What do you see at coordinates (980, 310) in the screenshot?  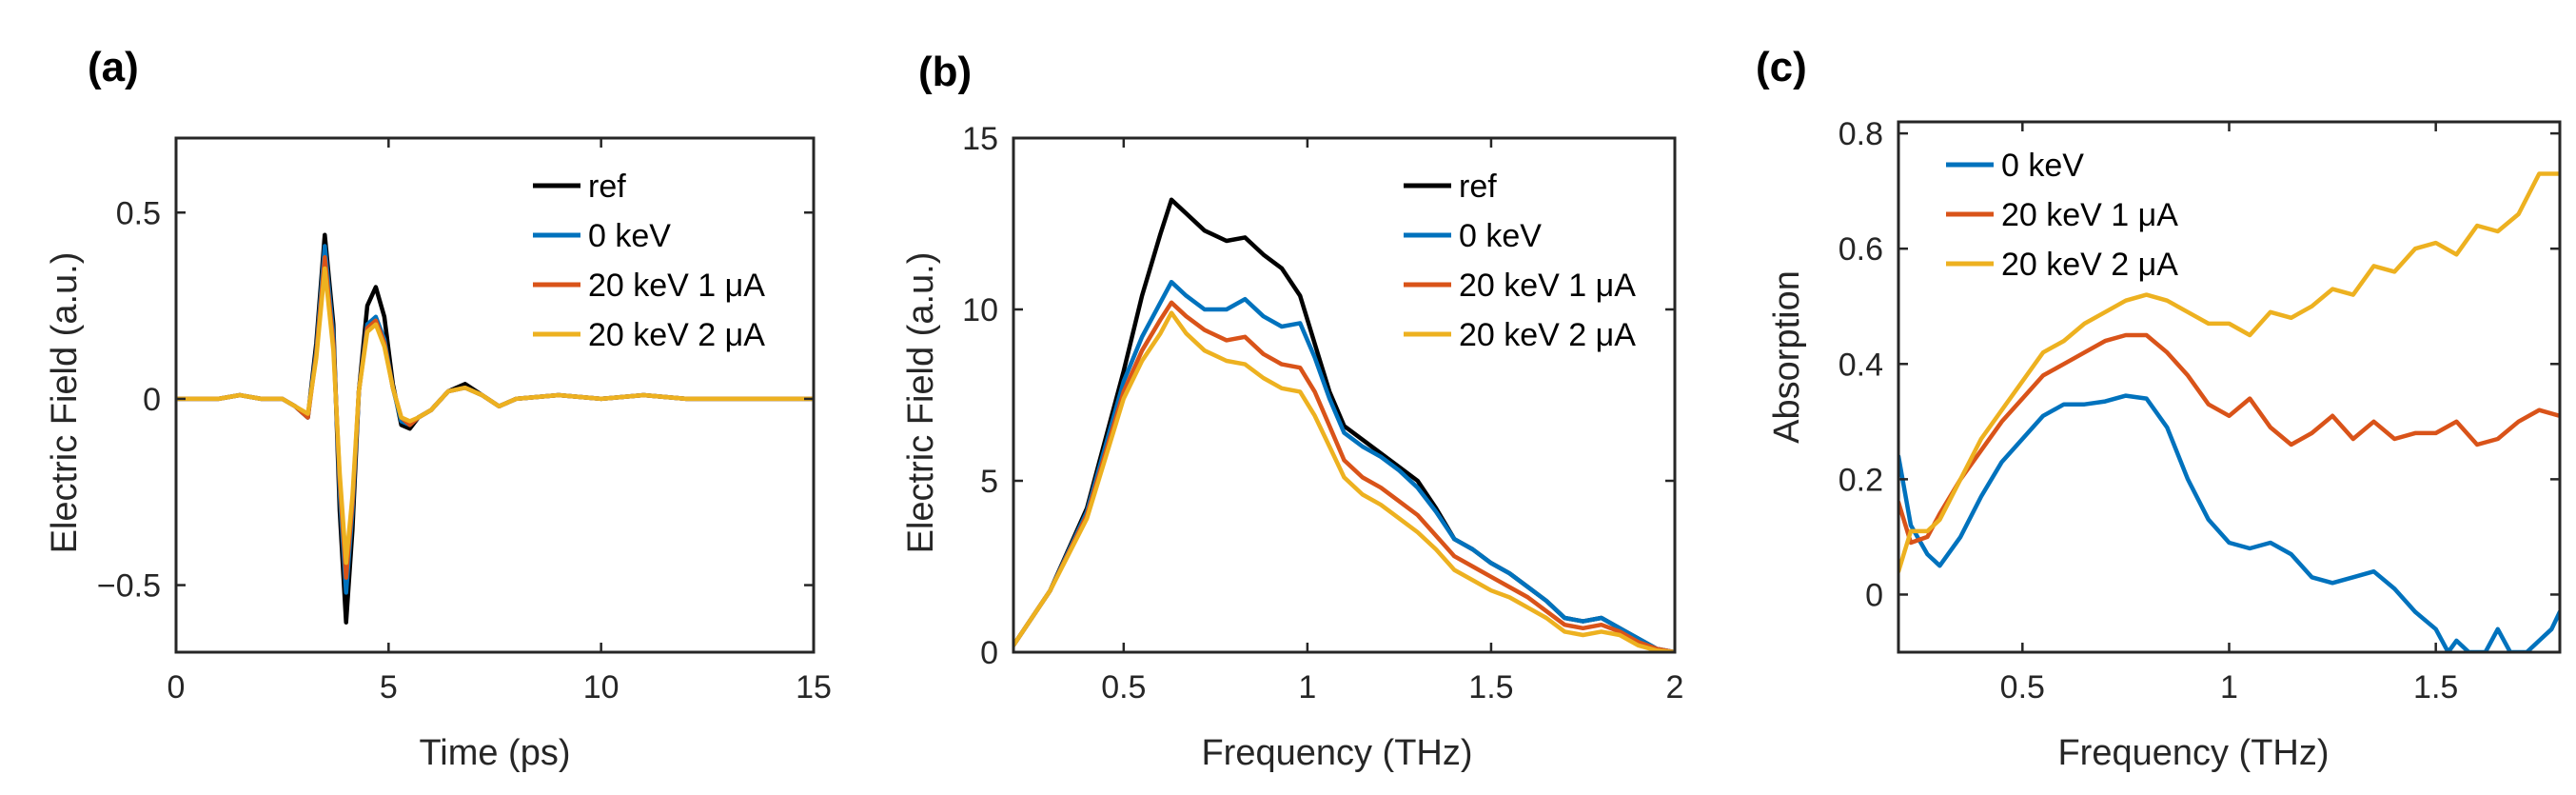 I see `y-tick-label-b: 10` at bounding box center [980, 310].